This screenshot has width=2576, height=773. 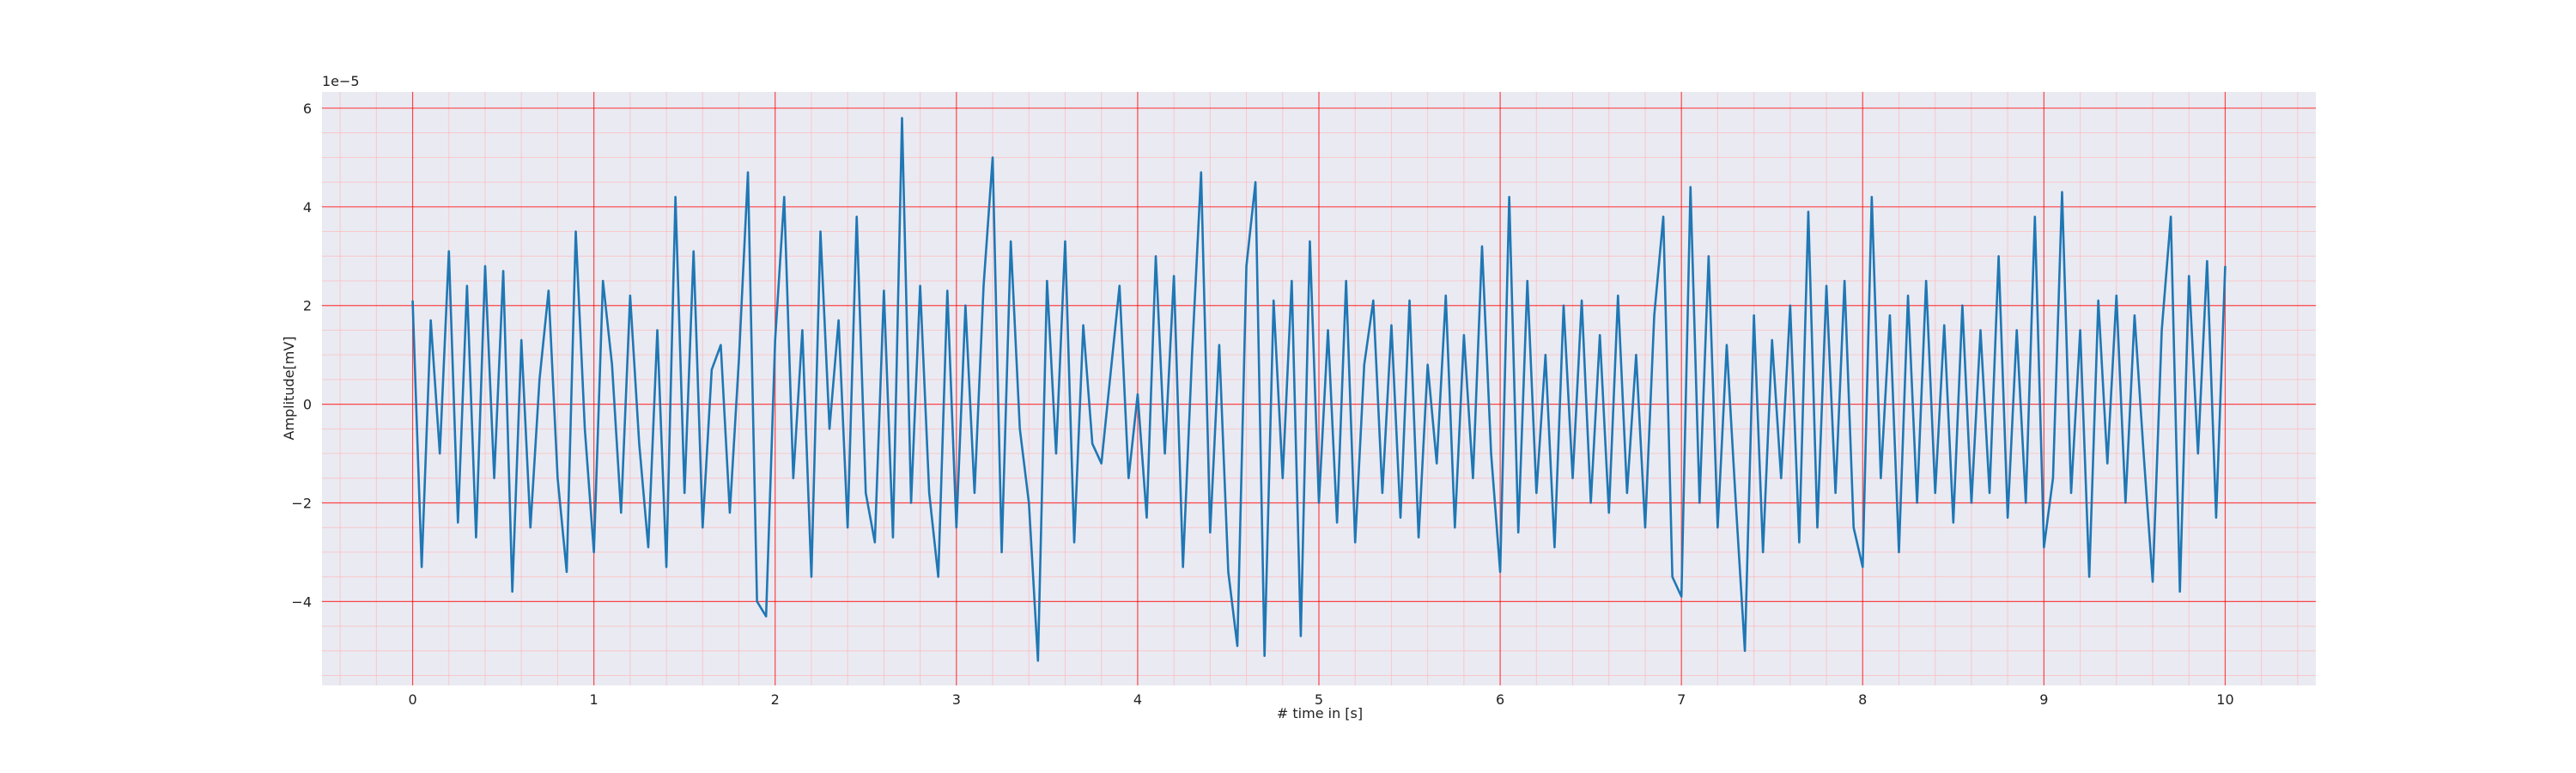 What do you see at coordinates (307, 405) in the screenshot?
I see `y-tick-label: 0` at bounding box center [307, 405].